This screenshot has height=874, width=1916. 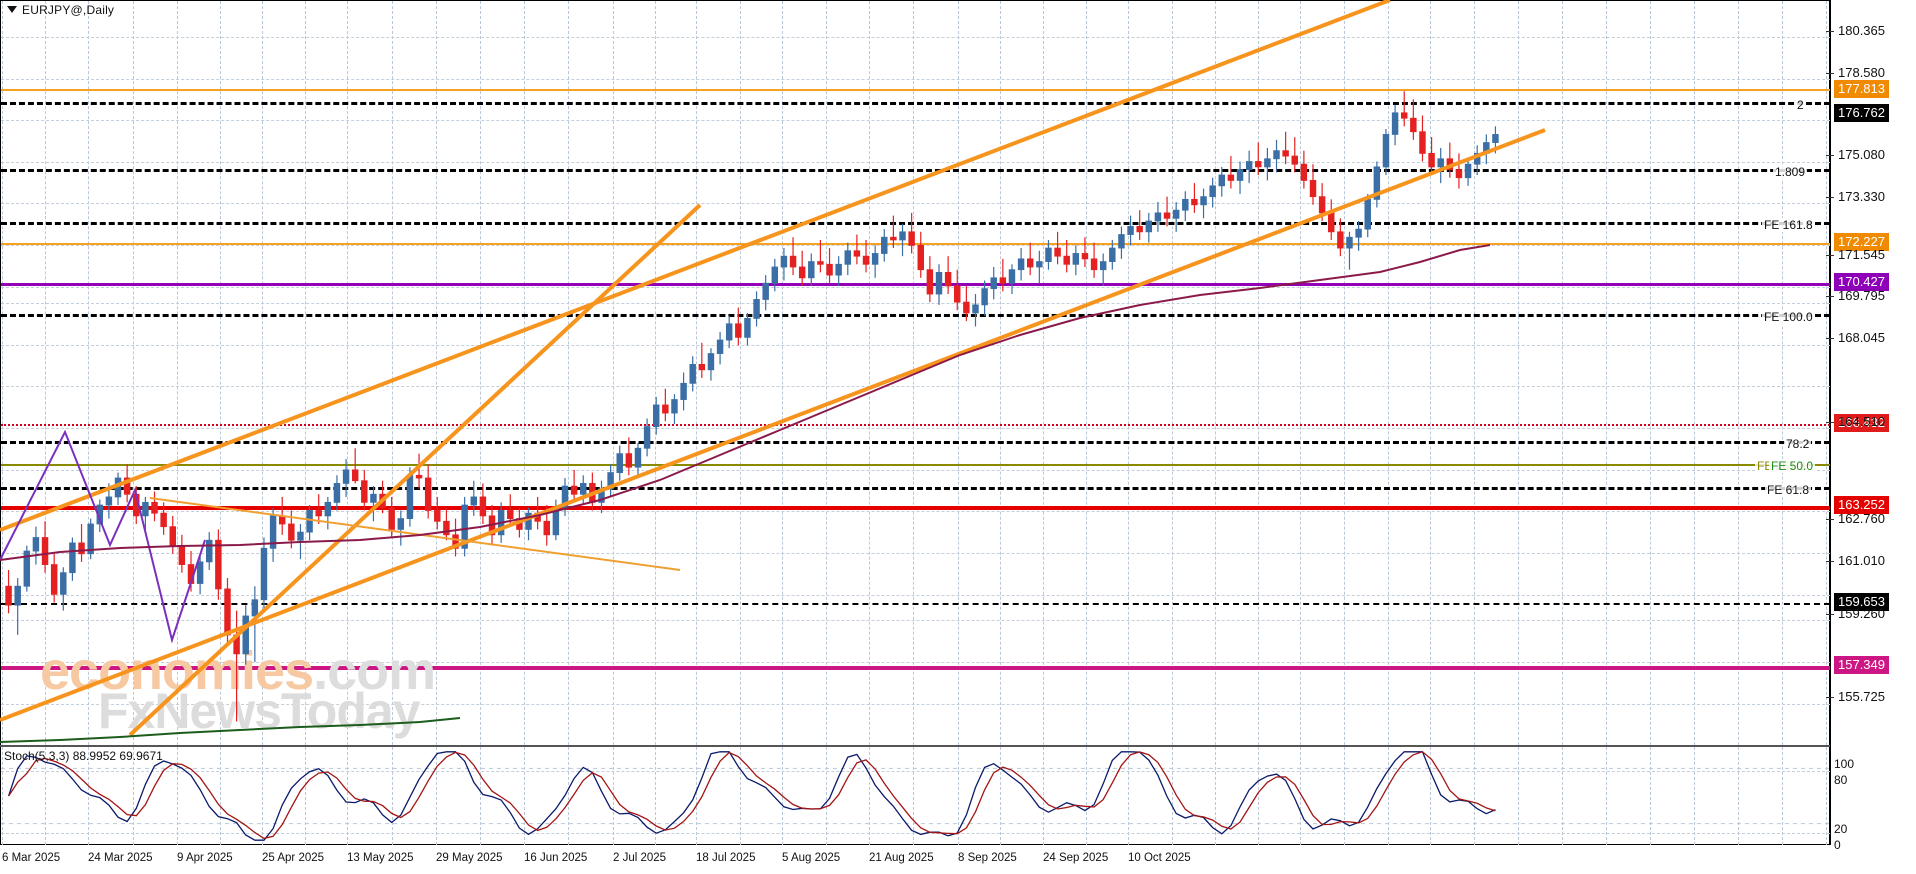 What do you see at coordinates (1841, 829) in the screenshot?
I see `indicator-axis-tick: 20` at bounding box center [1841, 829].